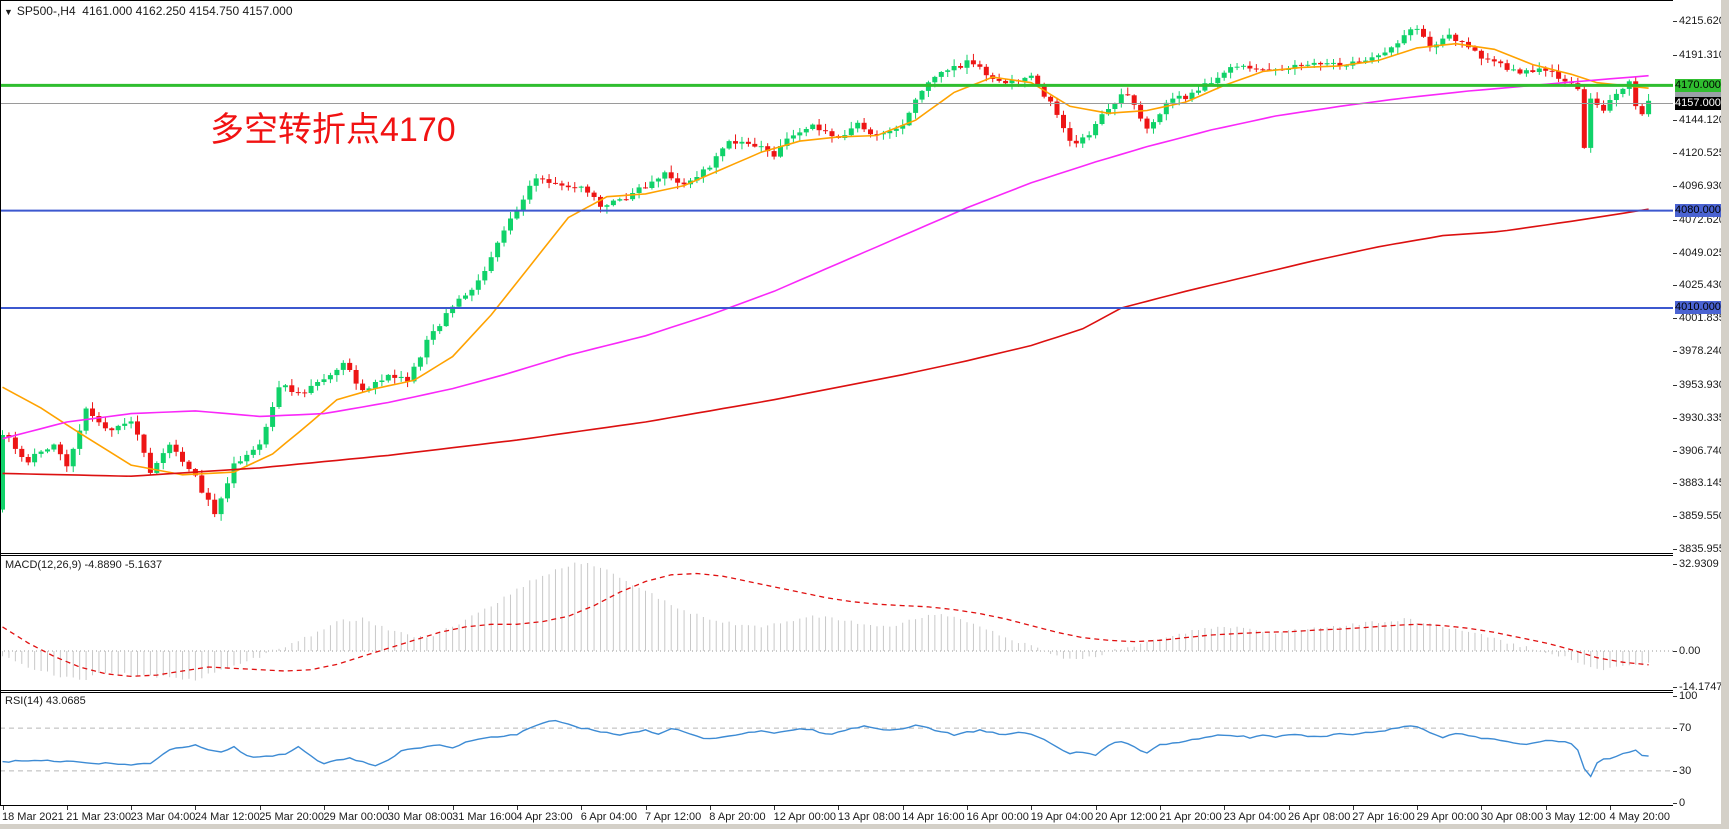 The width and height of the screenshot is (1729, 829). Describe the element at coordinates (1190, 817) in the screenshot. I see `time-axis-label: 21 Apr 20:00` at that location.